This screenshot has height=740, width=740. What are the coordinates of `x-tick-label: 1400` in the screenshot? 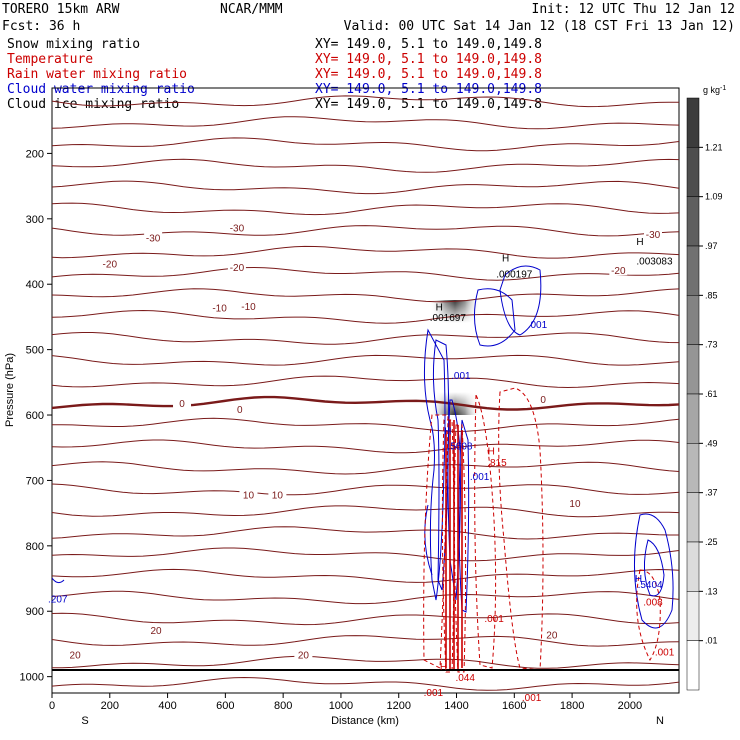 It's located at (456, 706).